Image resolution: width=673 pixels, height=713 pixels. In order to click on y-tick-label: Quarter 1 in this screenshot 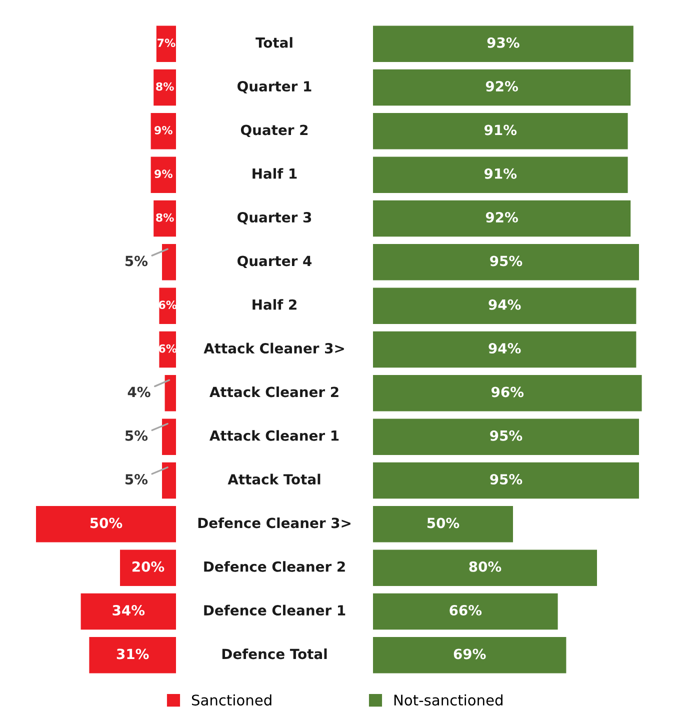, I will do `click(275, 87)`.